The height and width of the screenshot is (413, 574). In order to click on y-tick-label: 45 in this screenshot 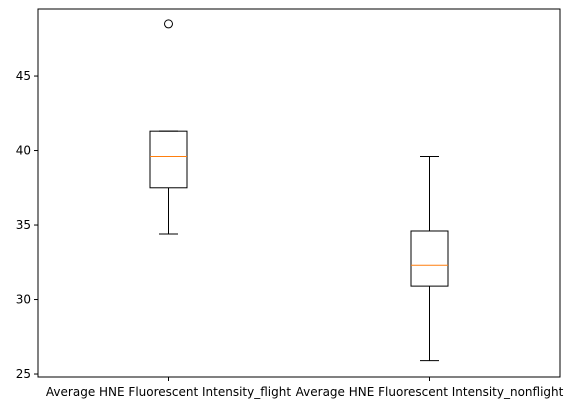, I will do `click(23, 76)`.